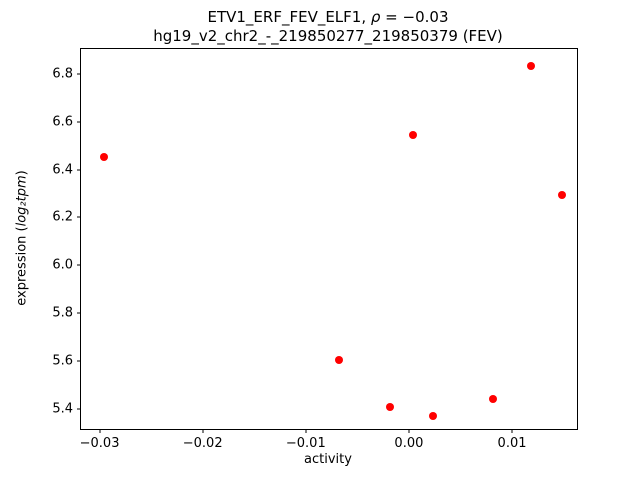  Describe the element at coordinates (62, 265) in the screenshot. I see `y-tick-label: 6.0` at that location.